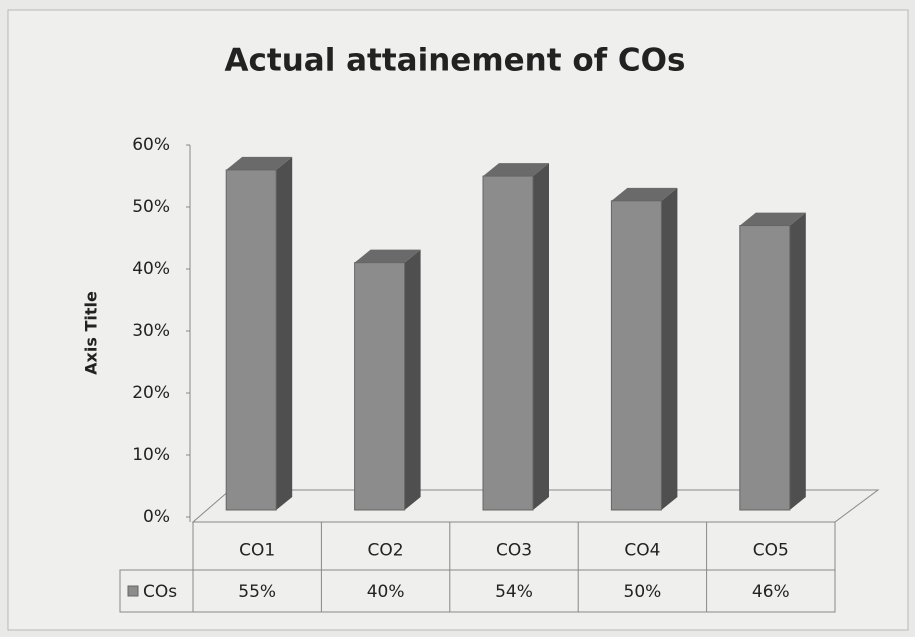 Image resolution: width=915 pixels, height=637 pixels. I want to click on x-tick-label: CO3, so click(514, 551).